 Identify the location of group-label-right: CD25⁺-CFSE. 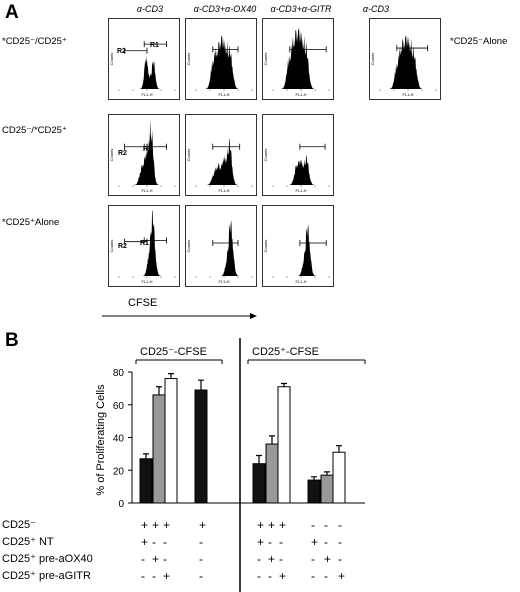
(285, 352).